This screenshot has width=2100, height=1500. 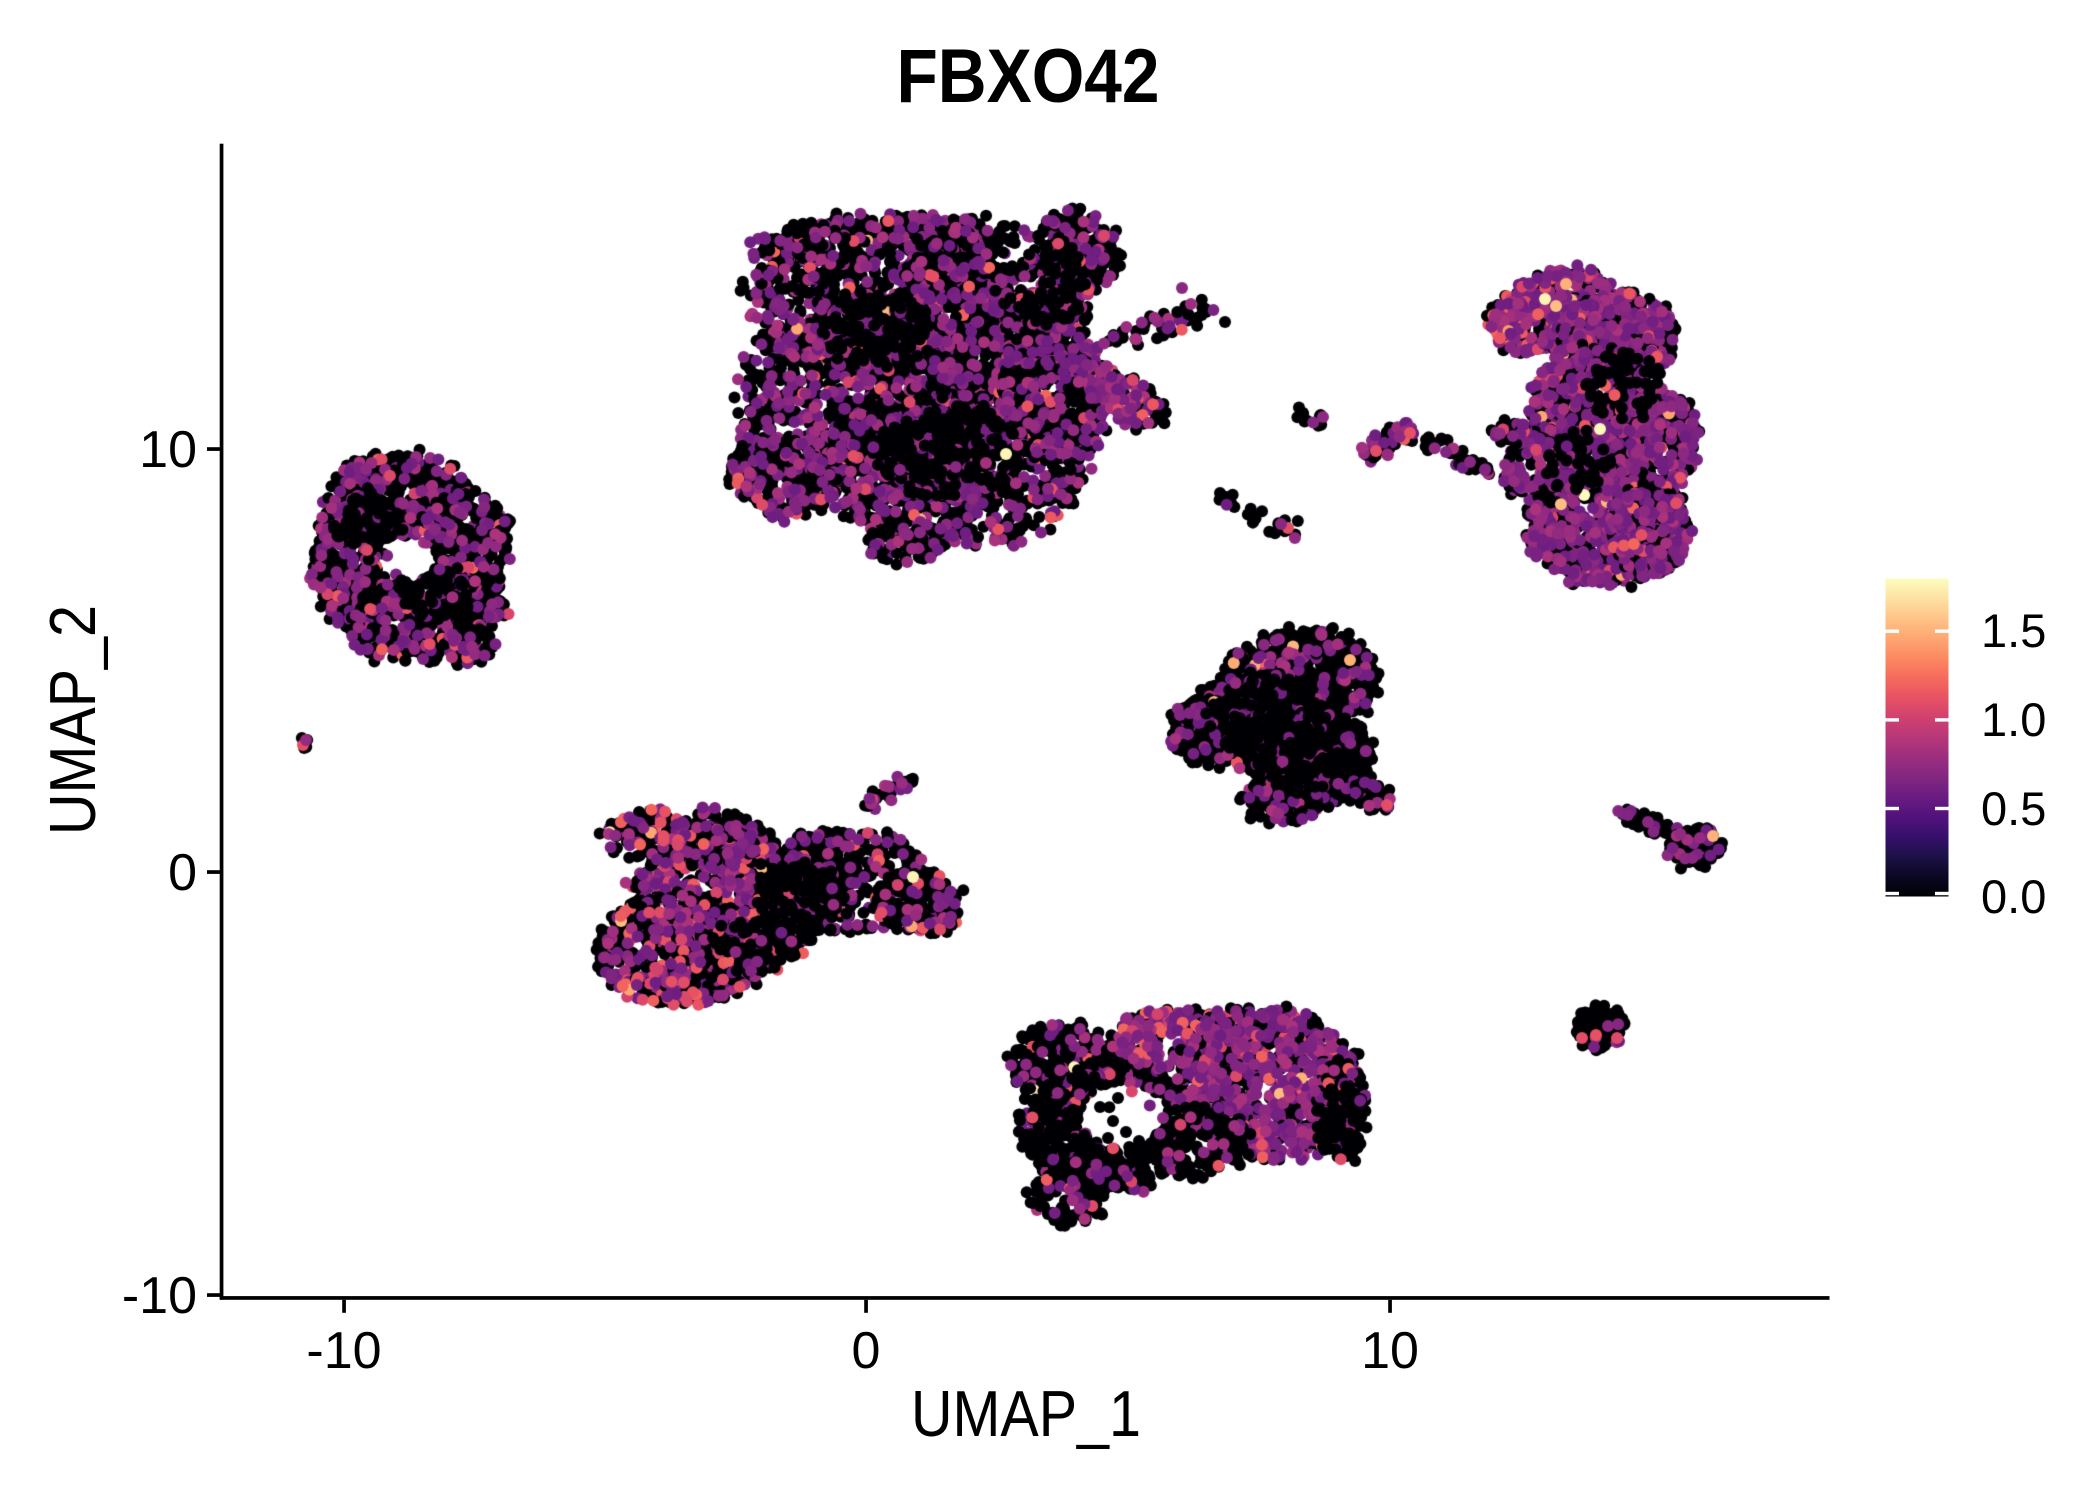 I want to click on svg-text: 1.0, so click(x=2013, y=719).